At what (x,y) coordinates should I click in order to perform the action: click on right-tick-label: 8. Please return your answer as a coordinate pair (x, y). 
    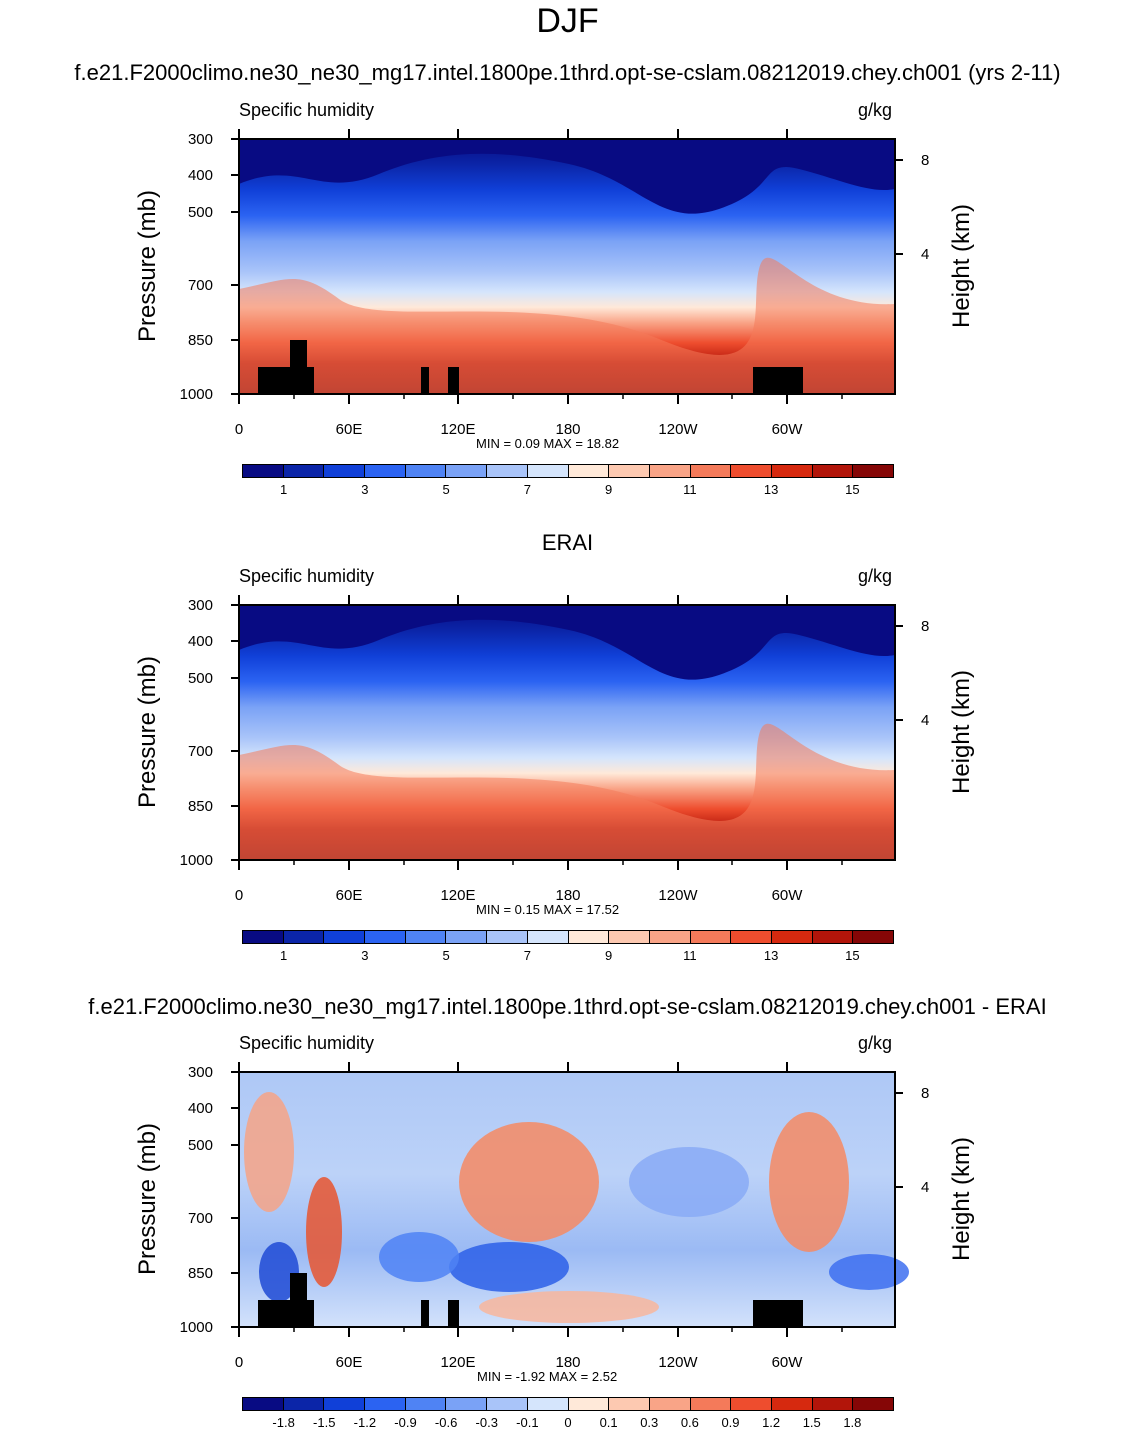
    Looking at the image, I should click on (925, 1093).